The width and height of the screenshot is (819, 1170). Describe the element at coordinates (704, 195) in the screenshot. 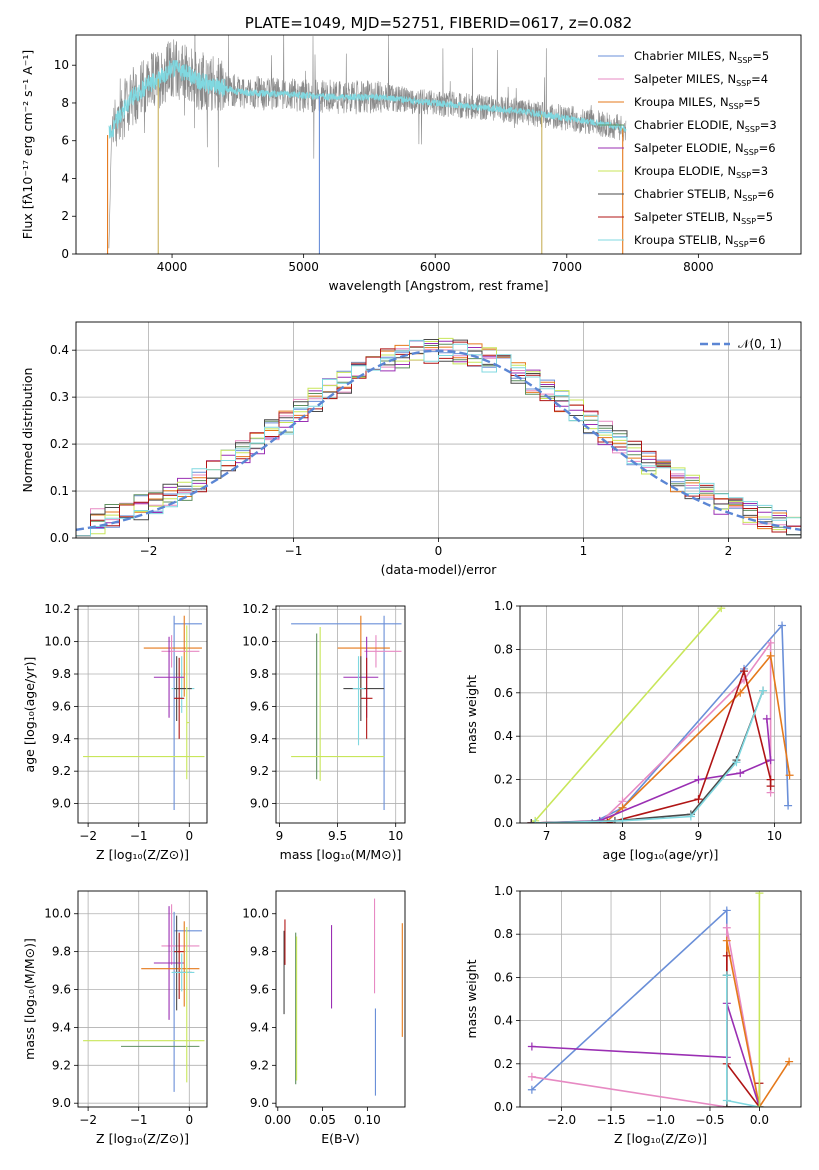

I see `legend-label: Chabrier STELIB, NSSP=6` at that location.